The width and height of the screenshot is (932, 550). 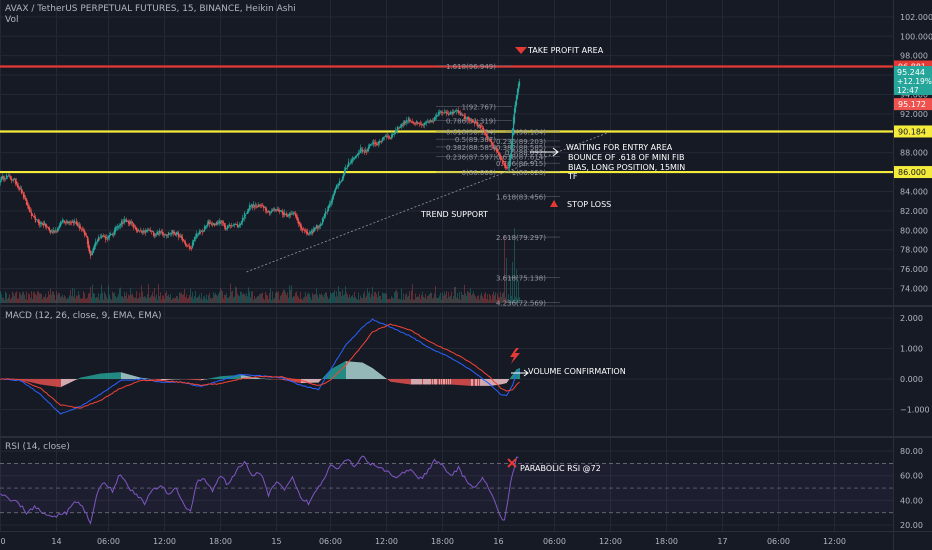 I want to click on price-tick-label: 100.000, so click(x=916, y=36).